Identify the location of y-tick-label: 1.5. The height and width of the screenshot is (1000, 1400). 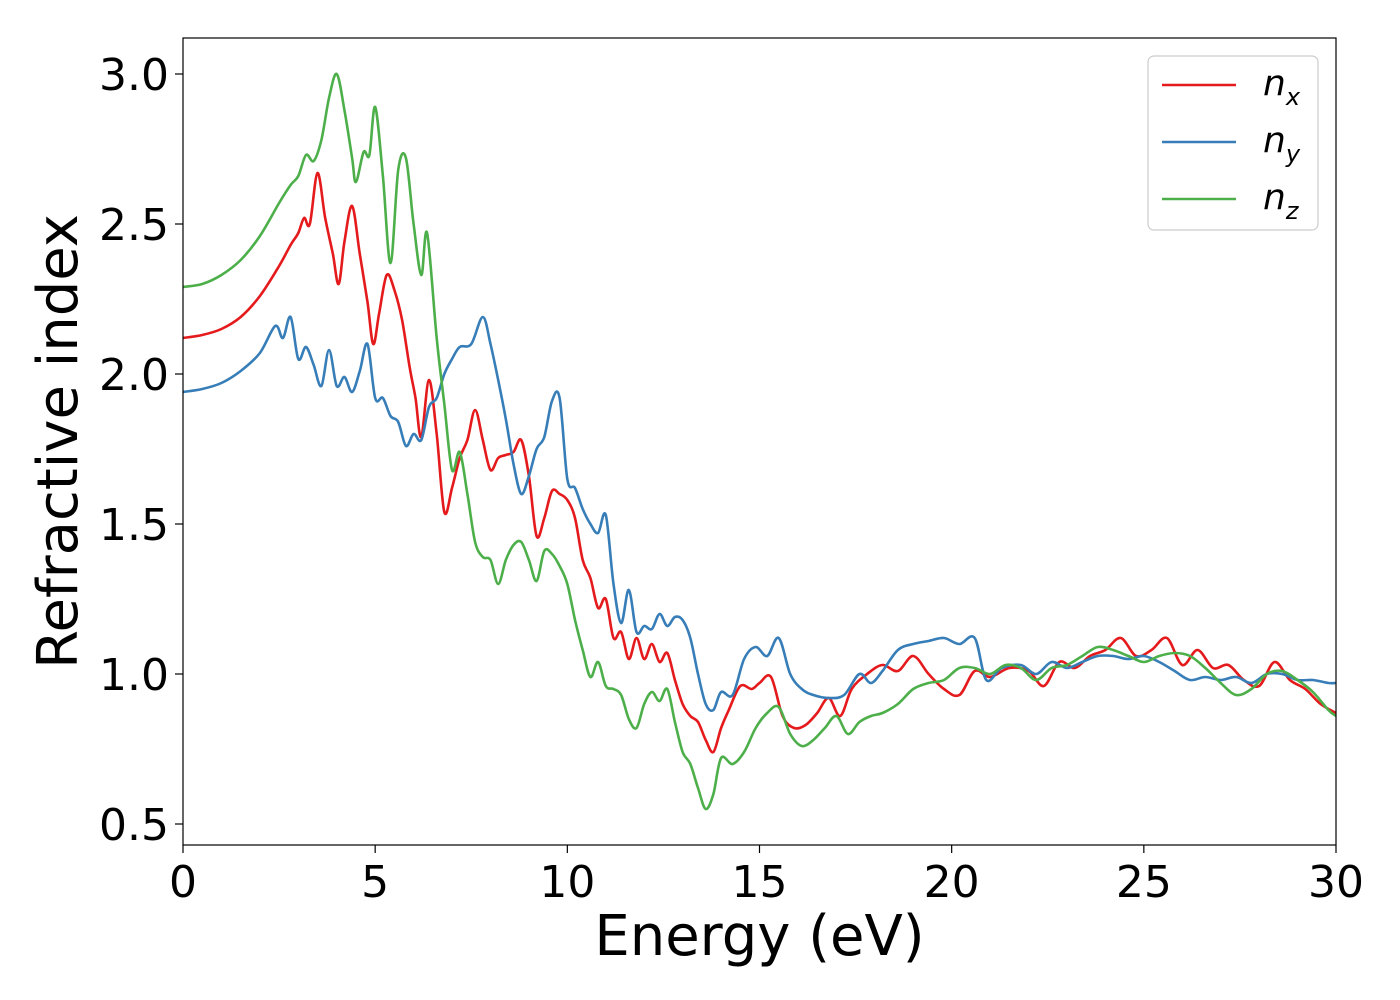
(134, 525).